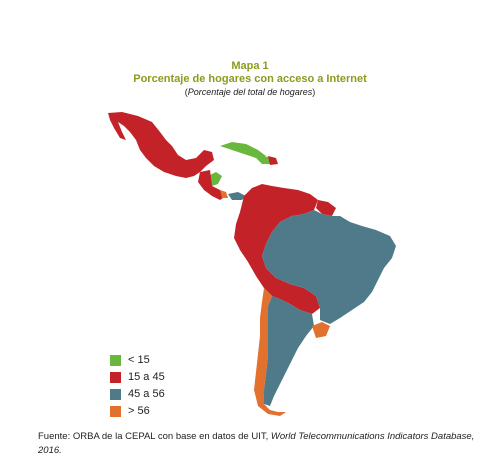  I want to click on legend-item: > 56, so click(137, 411).